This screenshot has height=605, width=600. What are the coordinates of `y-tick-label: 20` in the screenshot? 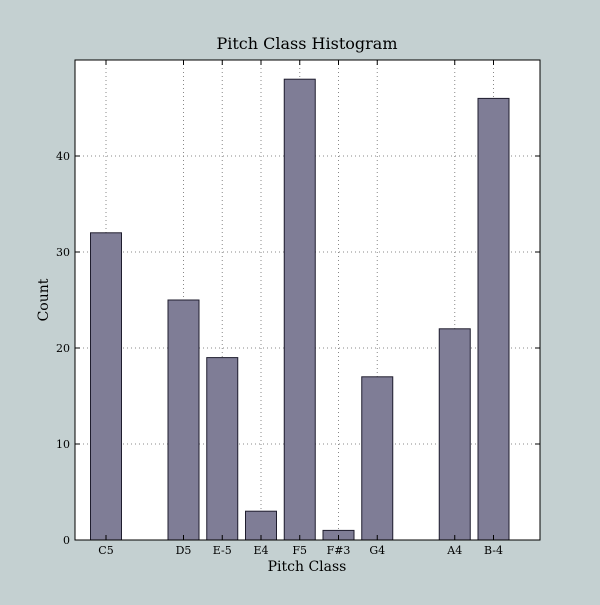 It's located at (63, 348).